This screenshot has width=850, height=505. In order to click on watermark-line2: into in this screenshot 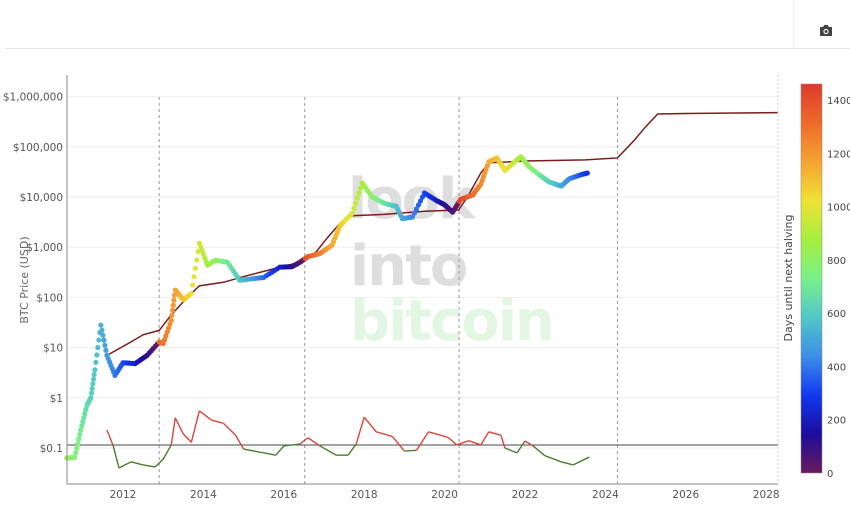, I will do `click(408, 266)`.